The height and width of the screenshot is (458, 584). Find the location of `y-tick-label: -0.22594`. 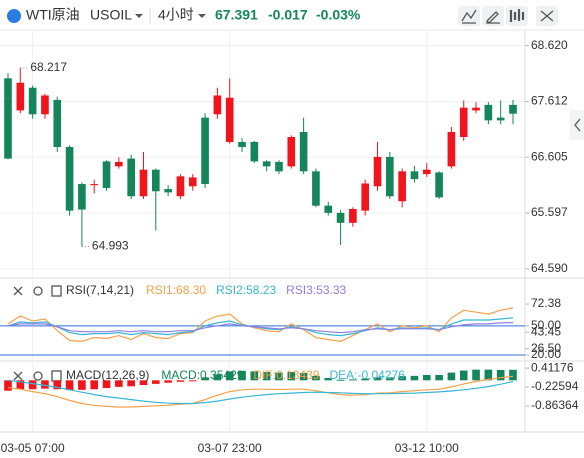

y-tick-label: -0.22594 is located at coordinates (555, 386).